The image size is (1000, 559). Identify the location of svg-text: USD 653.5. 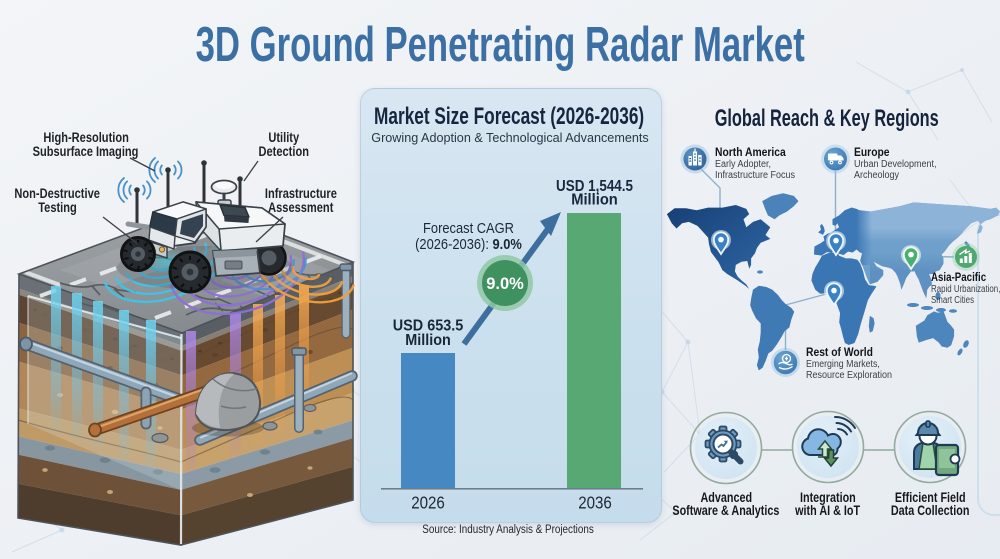
(428, 326).